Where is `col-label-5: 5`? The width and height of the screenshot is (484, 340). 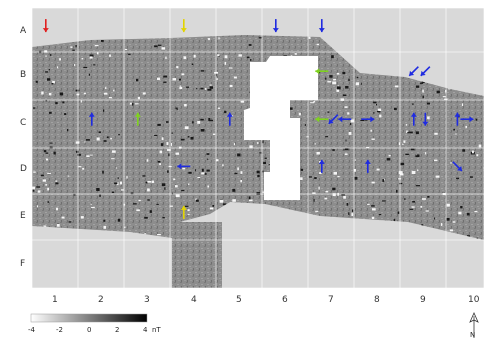
col-label-5: 5 is located at coordinates (239, 300).